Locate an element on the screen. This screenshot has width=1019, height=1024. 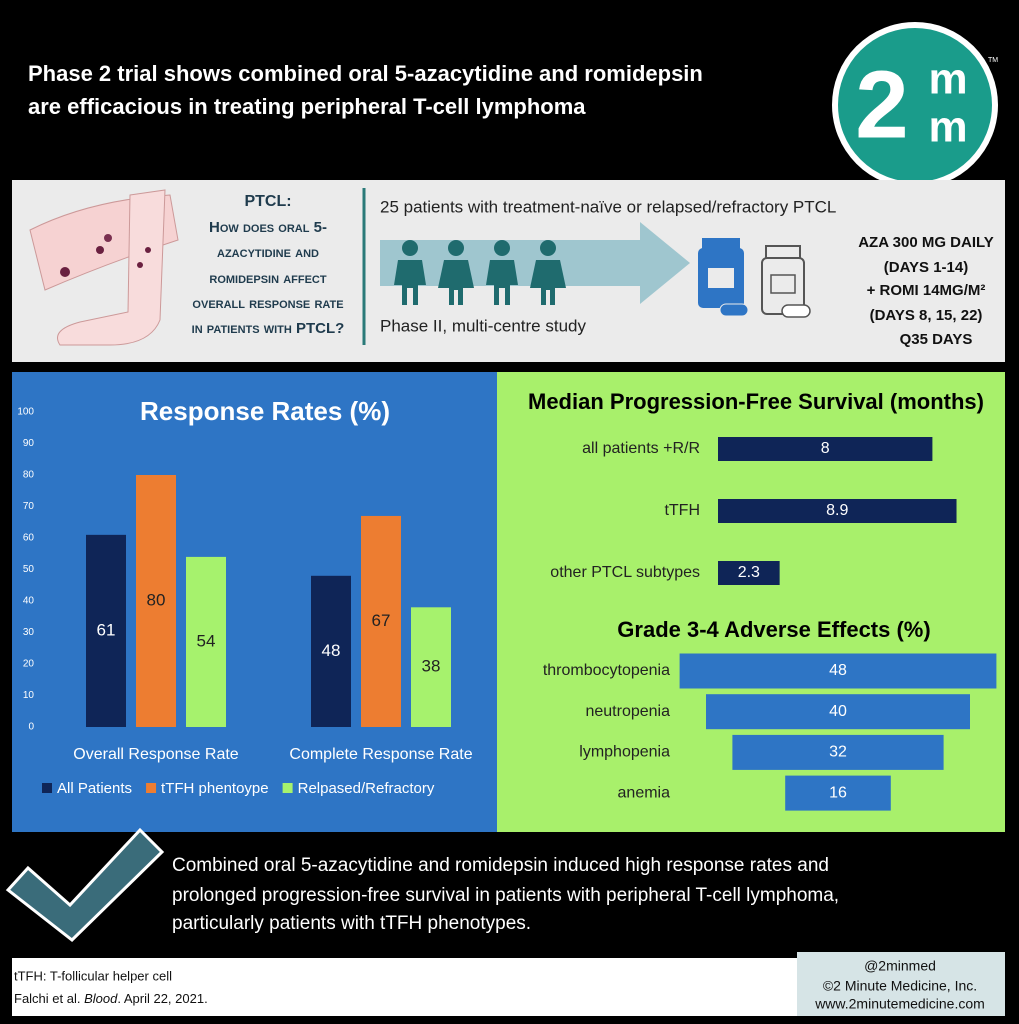
question-line: azacytidine and is located at coordinates (268, 252).